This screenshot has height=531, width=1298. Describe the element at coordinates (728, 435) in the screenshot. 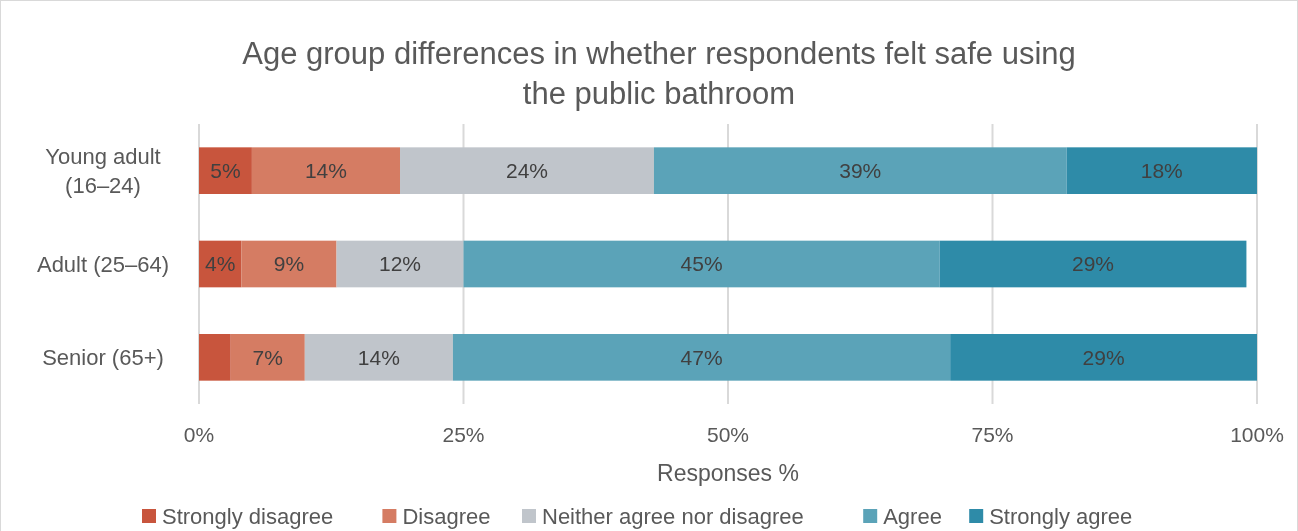

I see `x-tick-label: 50%` at that location.